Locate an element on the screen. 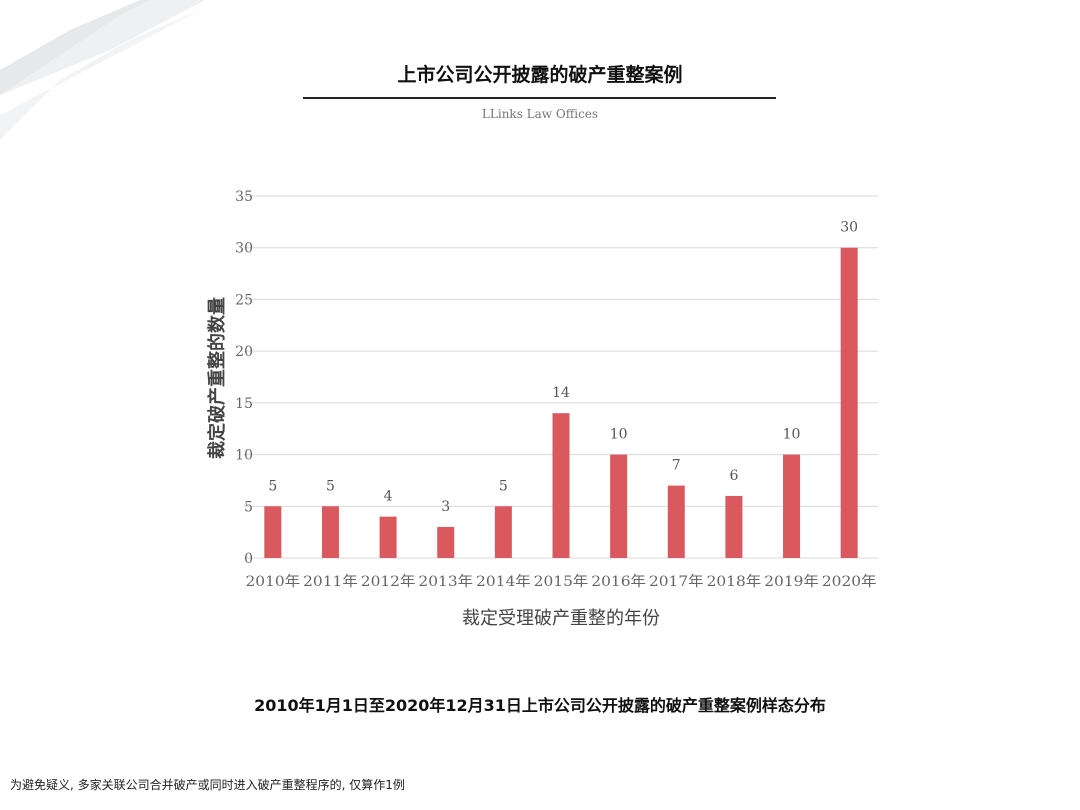  background-decoration is located at coordinates (102, 70).